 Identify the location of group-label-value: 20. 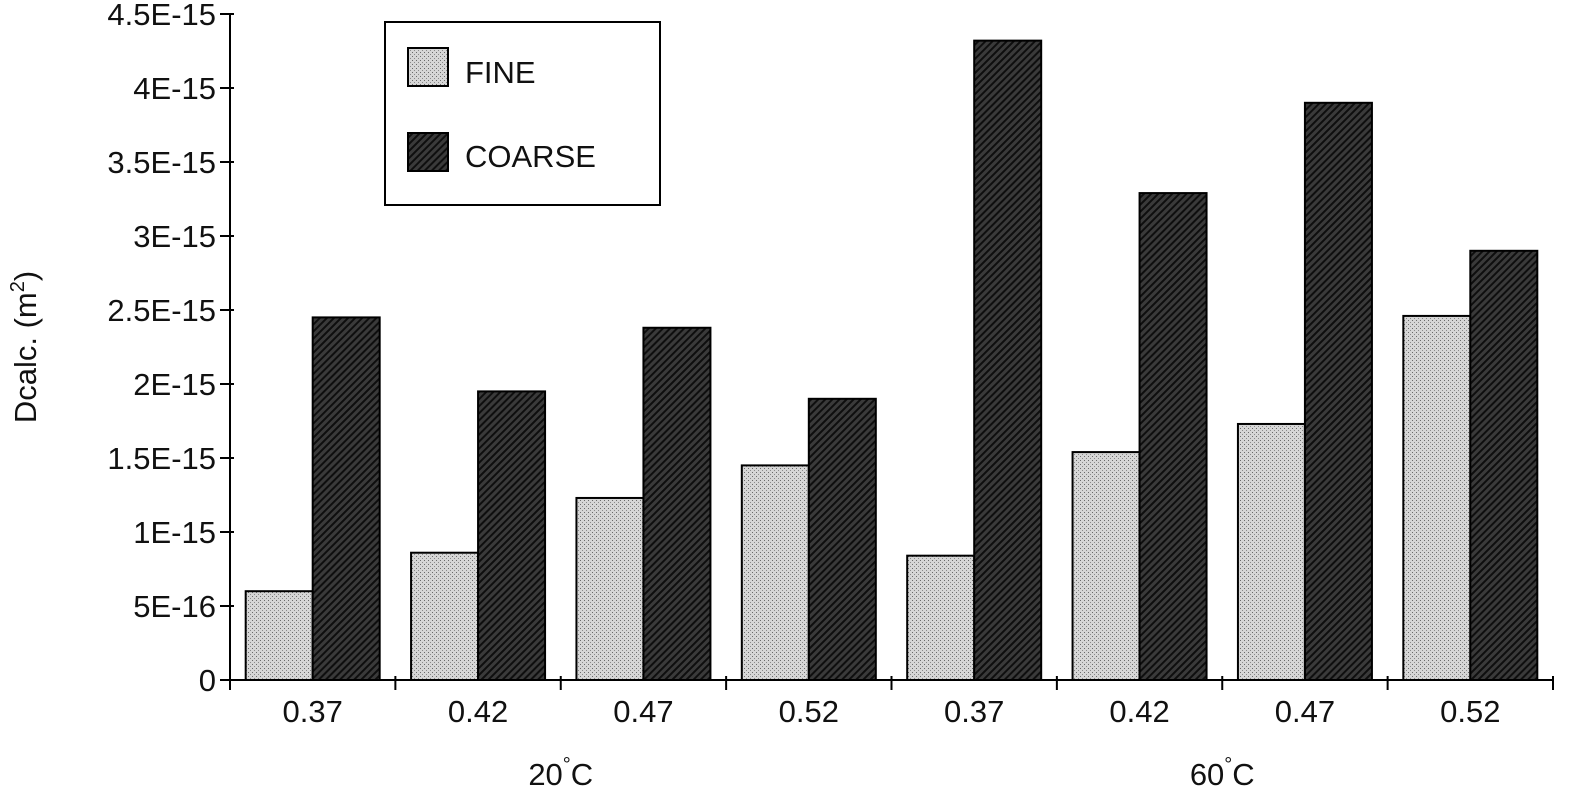
(545, 773).